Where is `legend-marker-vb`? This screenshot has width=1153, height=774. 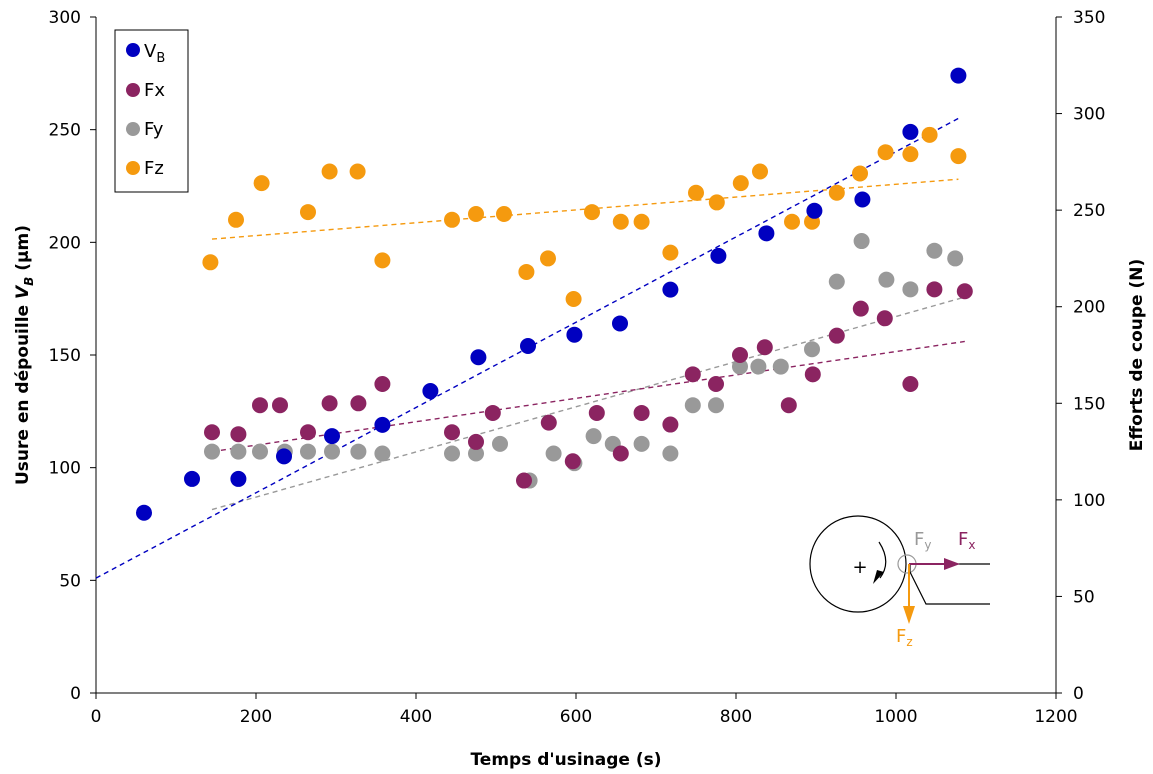
legend-marker-vb is located at coordinates (133, 50).